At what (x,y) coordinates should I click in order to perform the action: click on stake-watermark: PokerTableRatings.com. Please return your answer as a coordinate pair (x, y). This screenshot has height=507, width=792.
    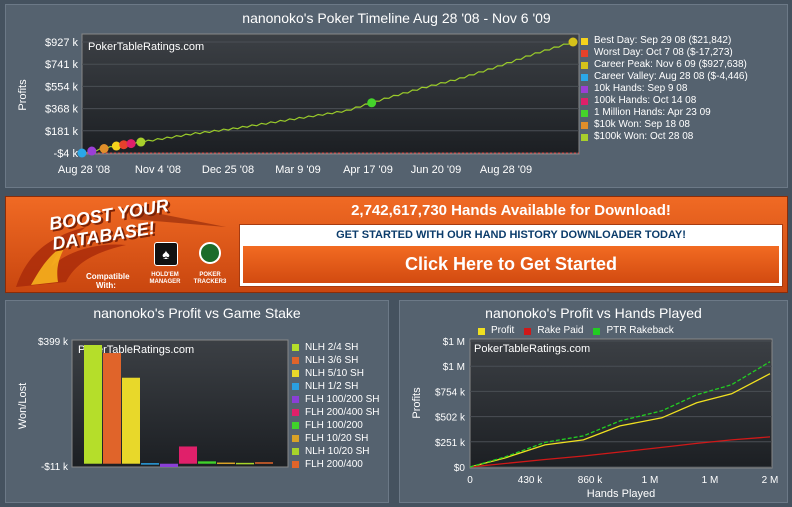
    Looking at the image, I should click on (136, 350).